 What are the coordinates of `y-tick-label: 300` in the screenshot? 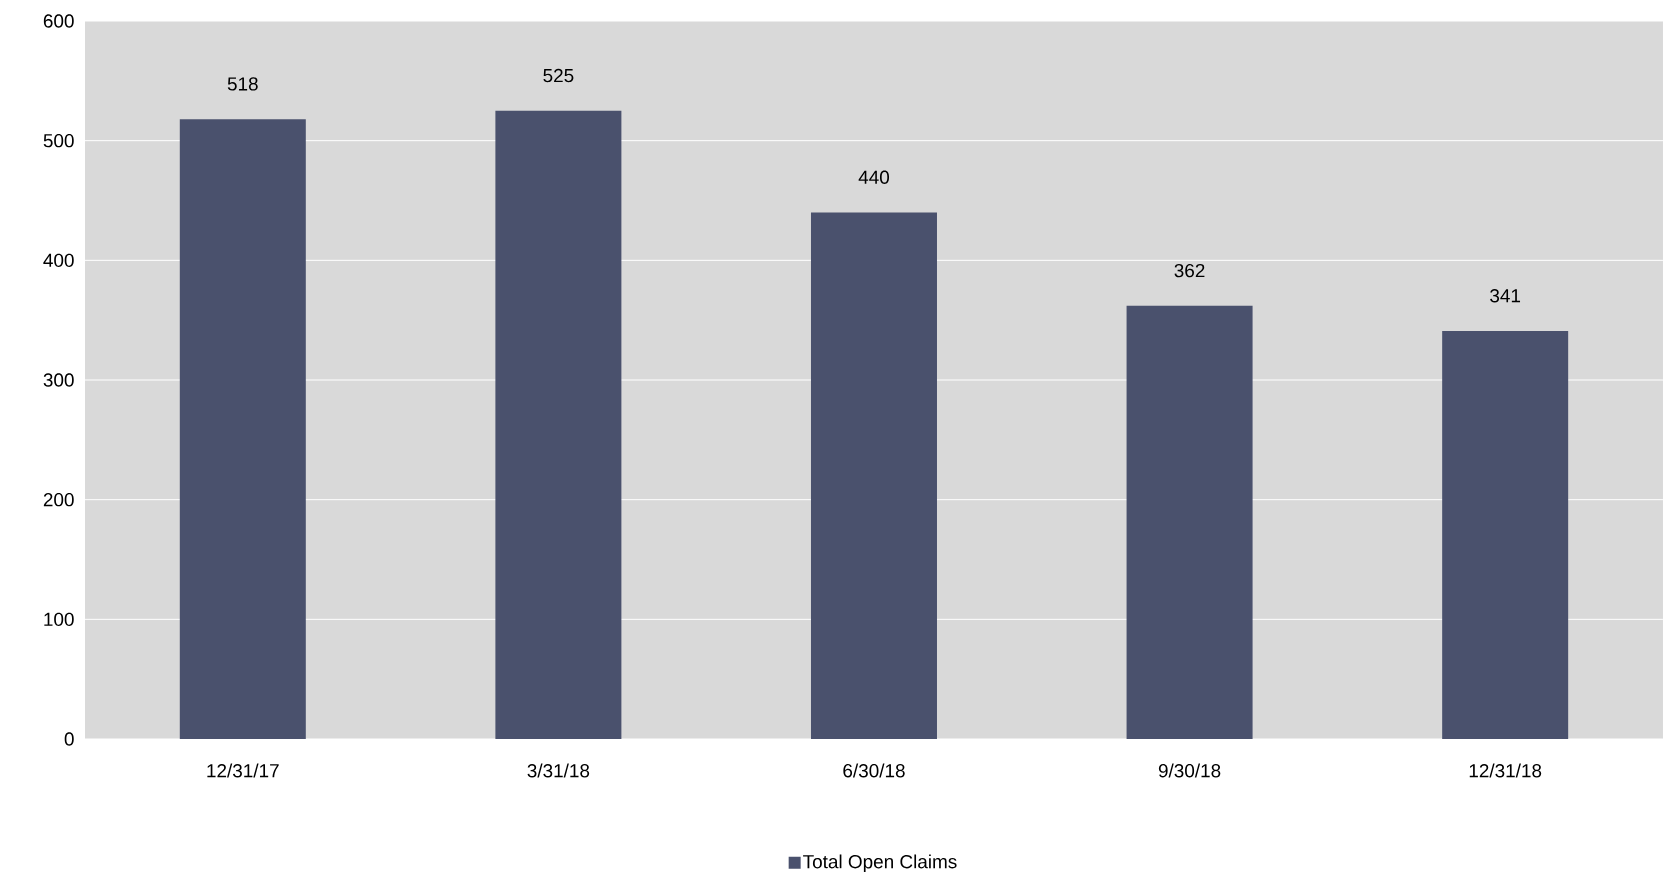 It's located at (58, 380).